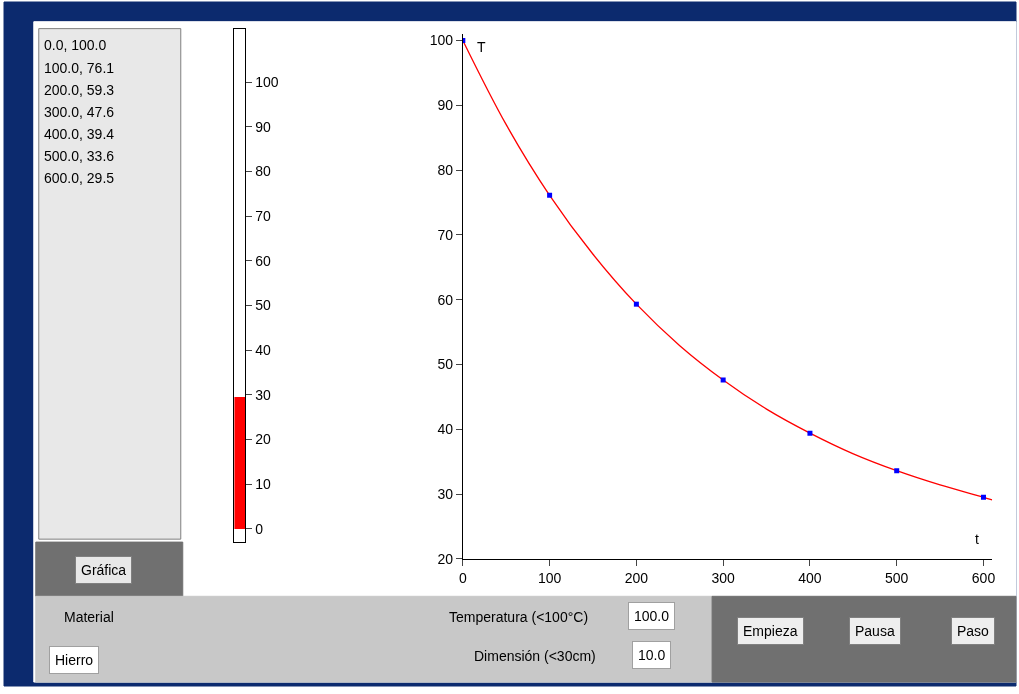 The image size is (1019, 694). What do you see at coordinates (75, 45) in the screenshot?
I see `text: 0.0, 100.0` at bounding box center [75, 45].